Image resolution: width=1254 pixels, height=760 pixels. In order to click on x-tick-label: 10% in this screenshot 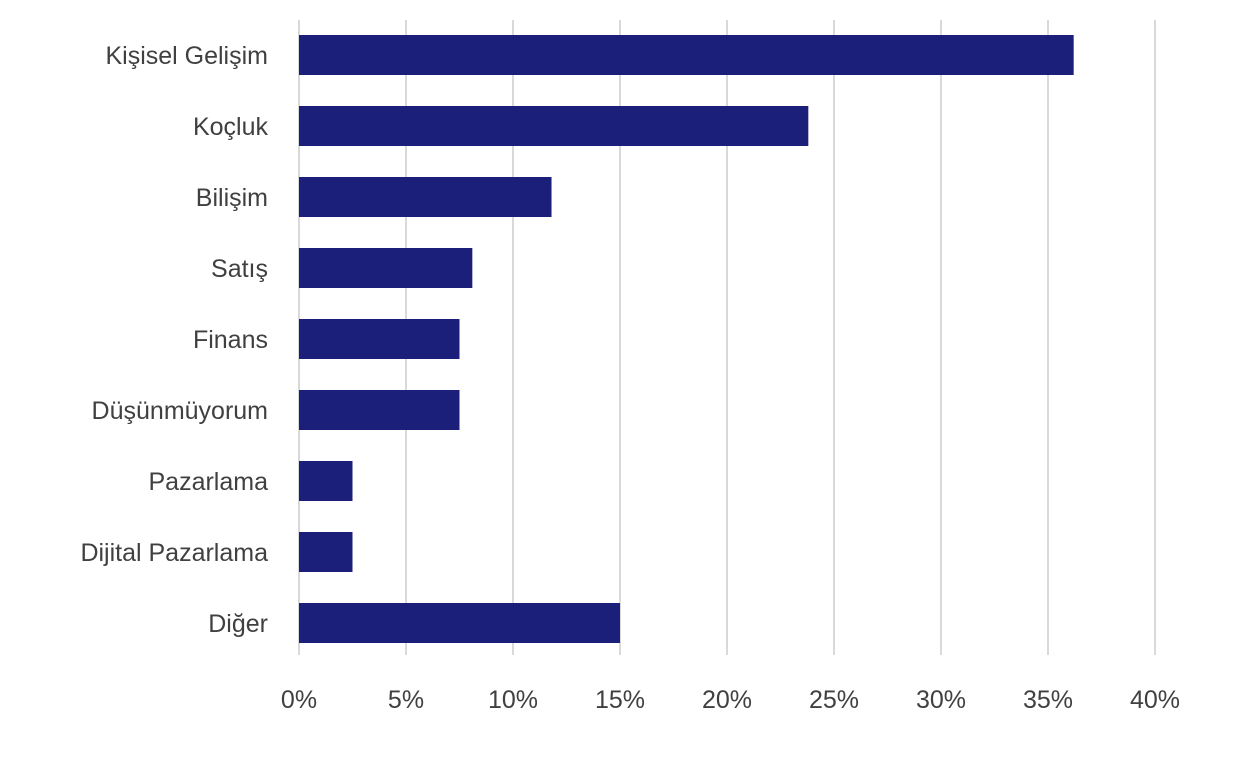, I will do `click(513, 700)`.